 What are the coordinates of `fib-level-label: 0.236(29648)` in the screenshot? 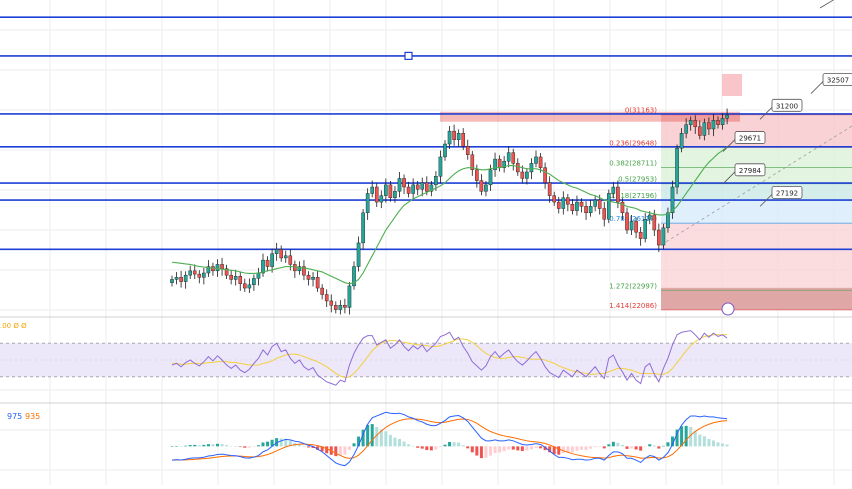 It's located at (633, 143).